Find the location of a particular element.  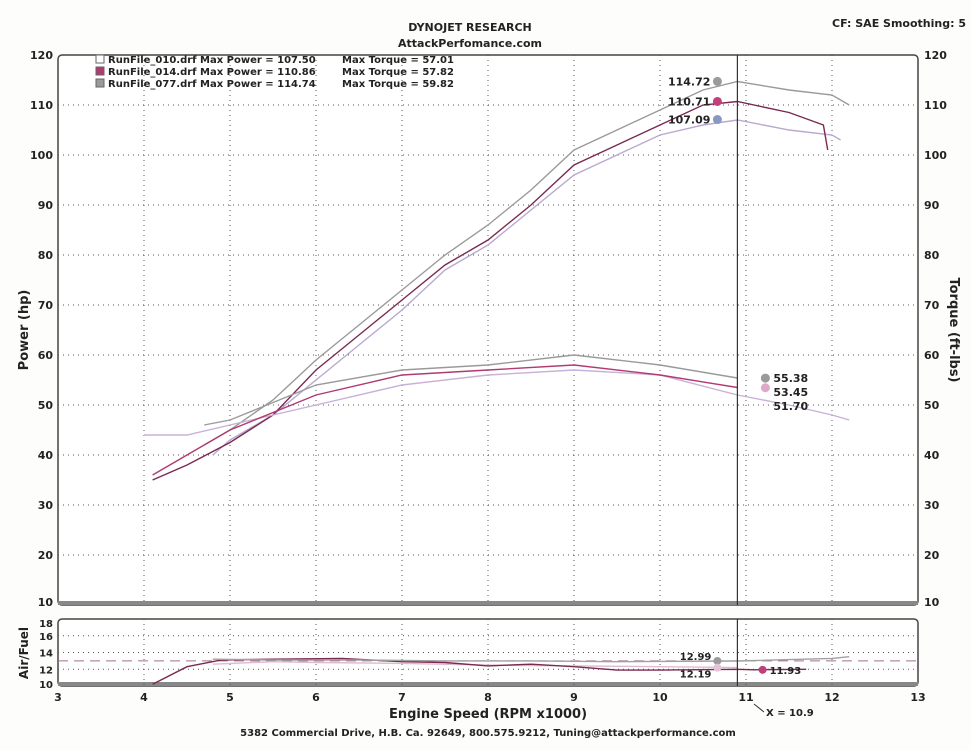

y-tick-label: 90 is located at coordinates (46, 205).